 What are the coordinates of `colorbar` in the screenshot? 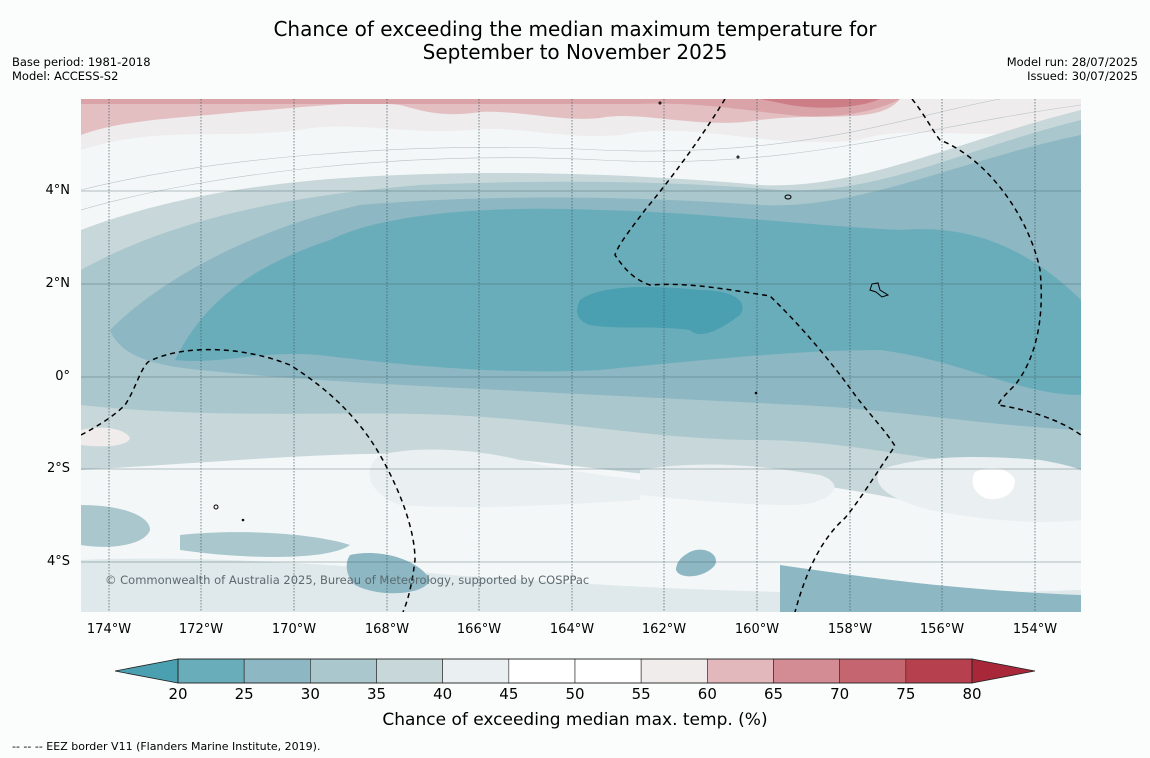 It's located at (575, 671).